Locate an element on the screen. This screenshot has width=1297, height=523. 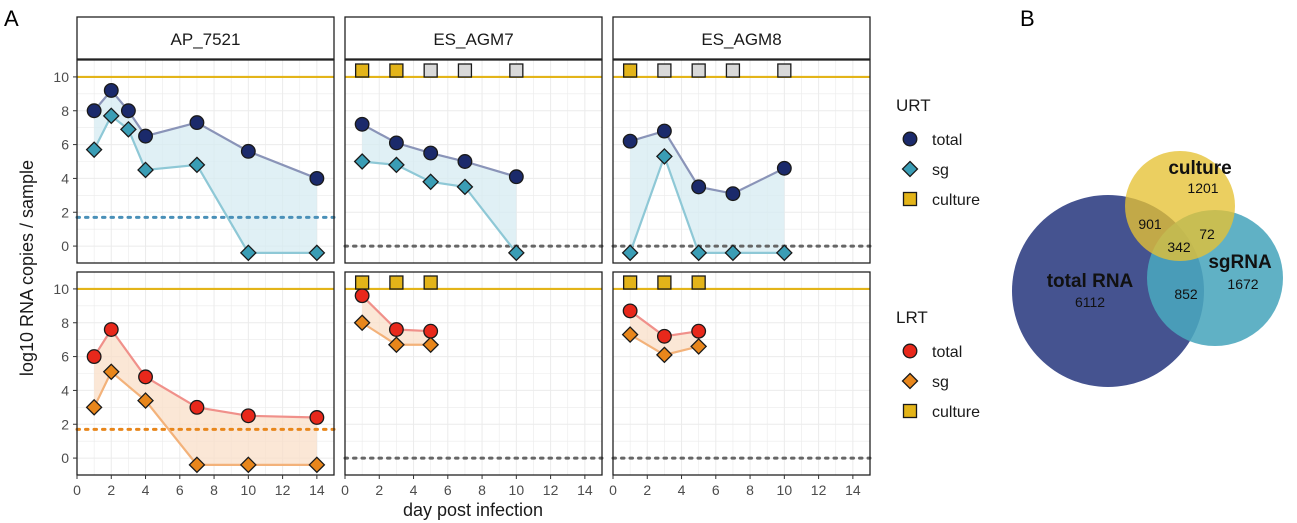
ribbon-area is located at coordinates (205, 397).